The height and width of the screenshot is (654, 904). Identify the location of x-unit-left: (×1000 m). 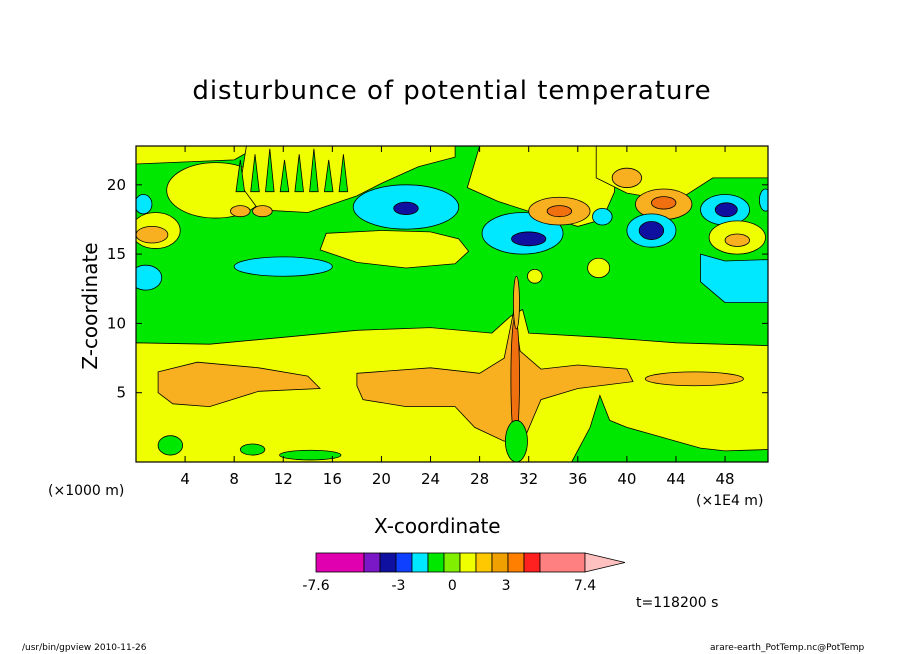
(86, 491).